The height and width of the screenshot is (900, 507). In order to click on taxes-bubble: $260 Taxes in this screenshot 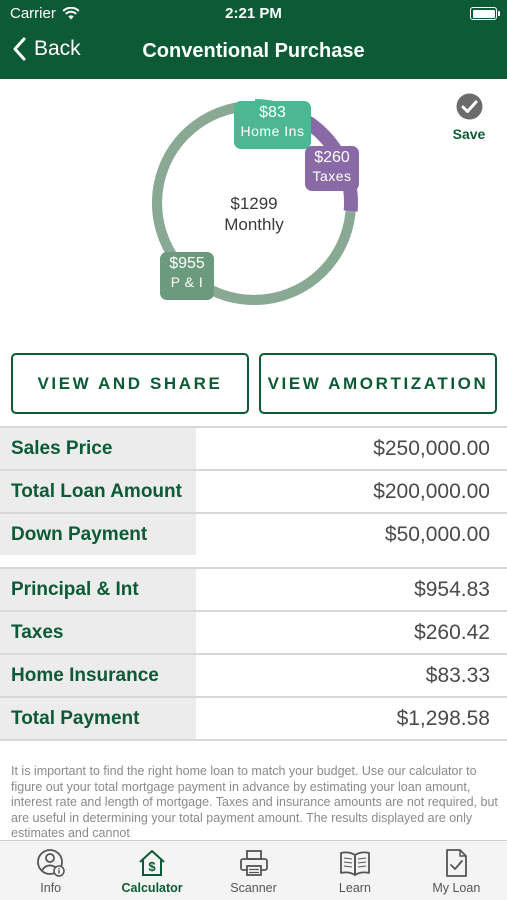, I will do `click(332, 168)`.